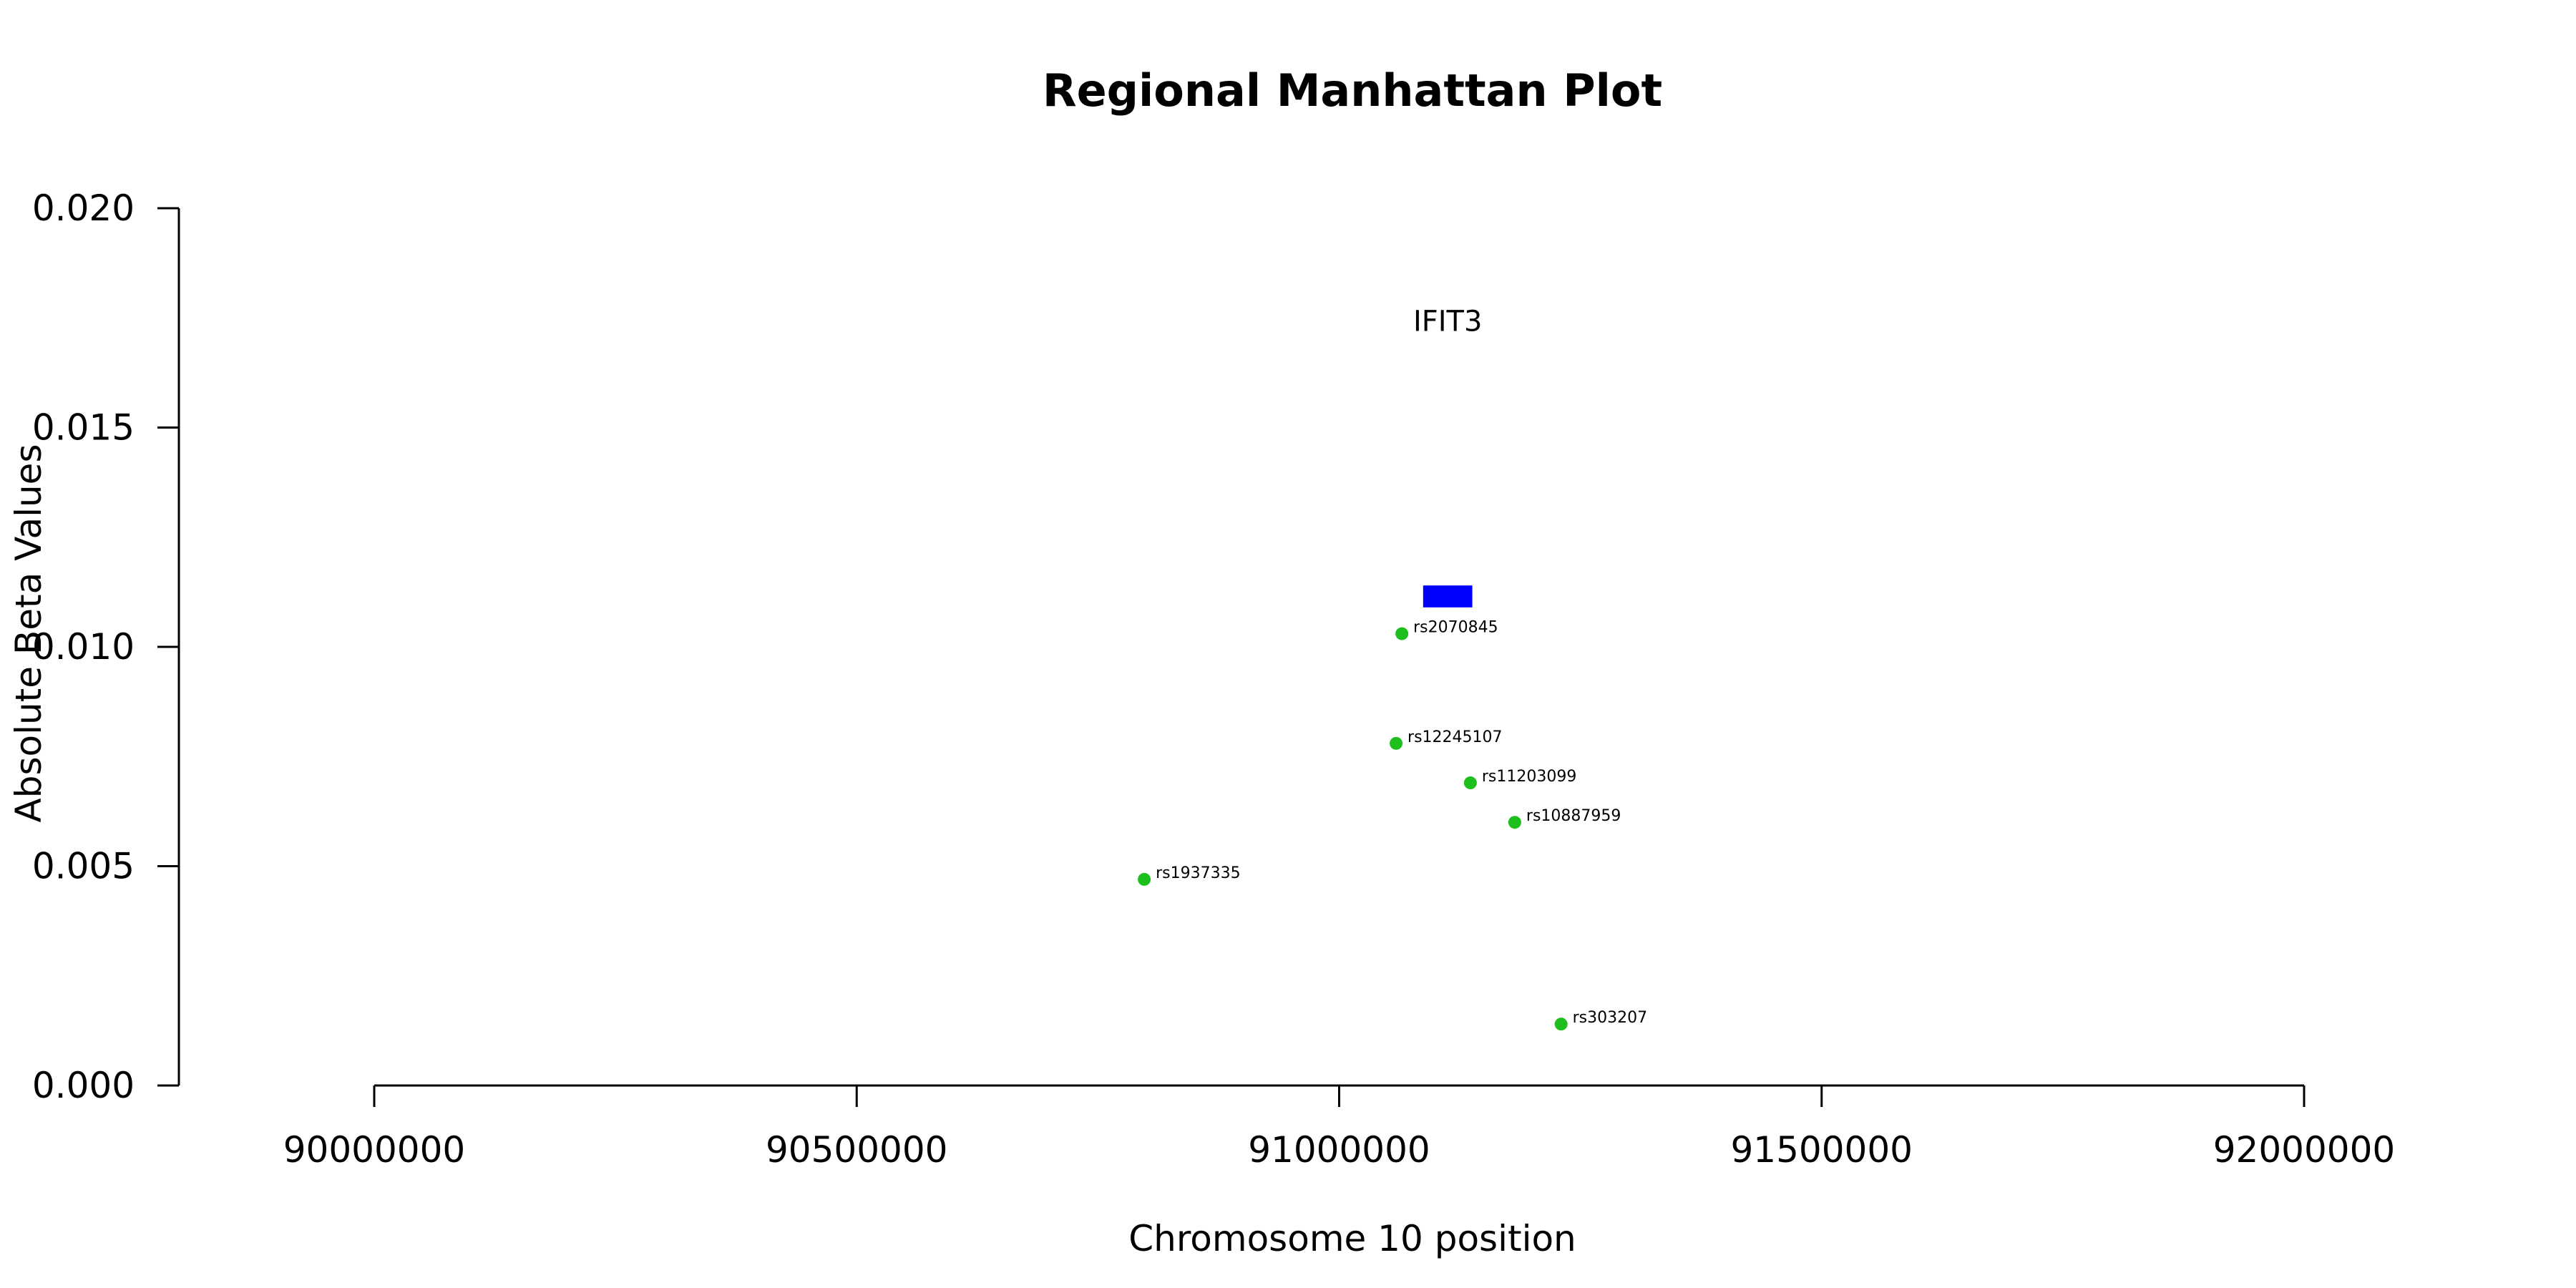 The height and width of the screenshot is (1288, 2576). Describe the element at coordinates (1455, 628) in the screenshot. I see `snp-point-label: rs2070845` at that location.